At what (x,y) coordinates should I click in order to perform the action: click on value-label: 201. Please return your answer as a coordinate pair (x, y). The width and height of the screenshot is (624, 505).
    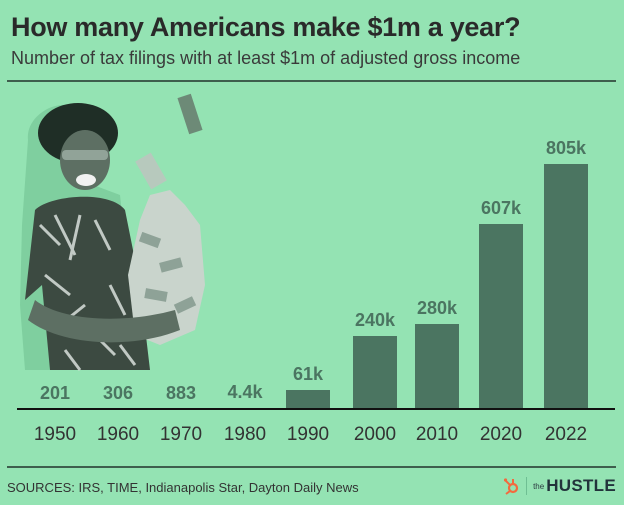
    Looking at the image, I should click on (55, 392).